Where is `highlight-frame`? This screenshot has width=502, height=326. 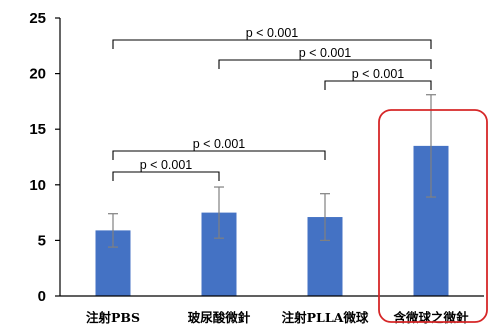
highlight-frame is located at coordinates (433, 216).